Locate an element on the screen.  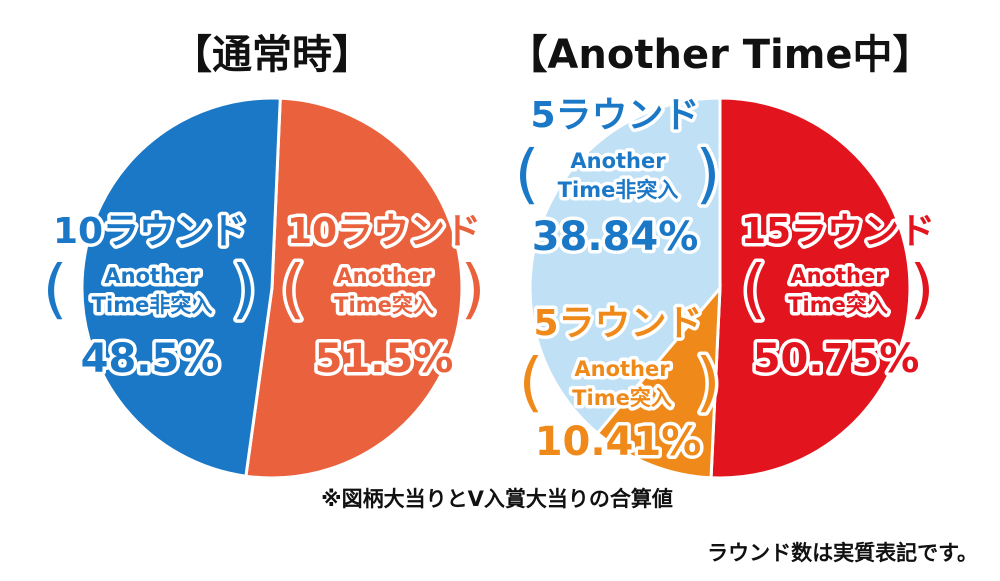
slice-value-label: 10.41% is located at coordinates (618, 442).